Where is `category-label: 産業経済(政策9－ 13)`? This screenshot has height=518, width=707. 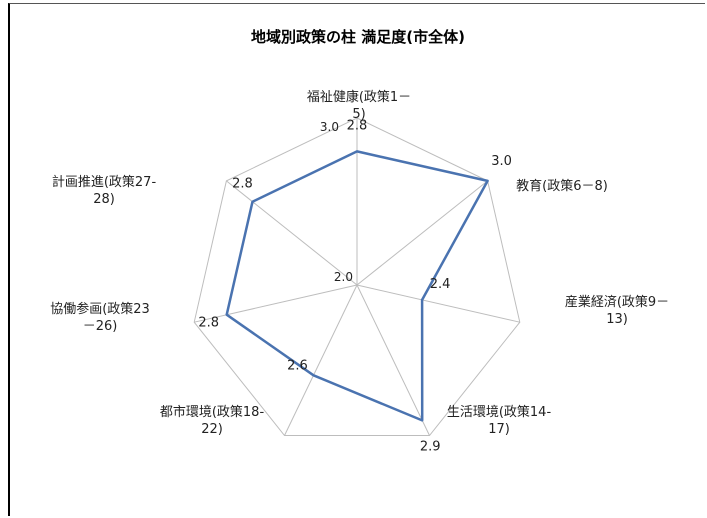
category-label: 産業経済(政策9－ 13) is located at coordinates (617, 310).